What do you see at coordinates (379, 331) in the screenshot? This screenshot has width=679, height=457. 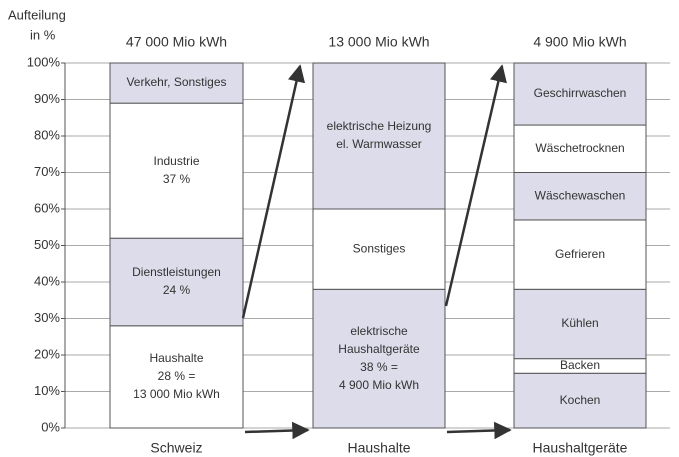 I see `segment-label: elektrische` at bounding box center [379, 331].